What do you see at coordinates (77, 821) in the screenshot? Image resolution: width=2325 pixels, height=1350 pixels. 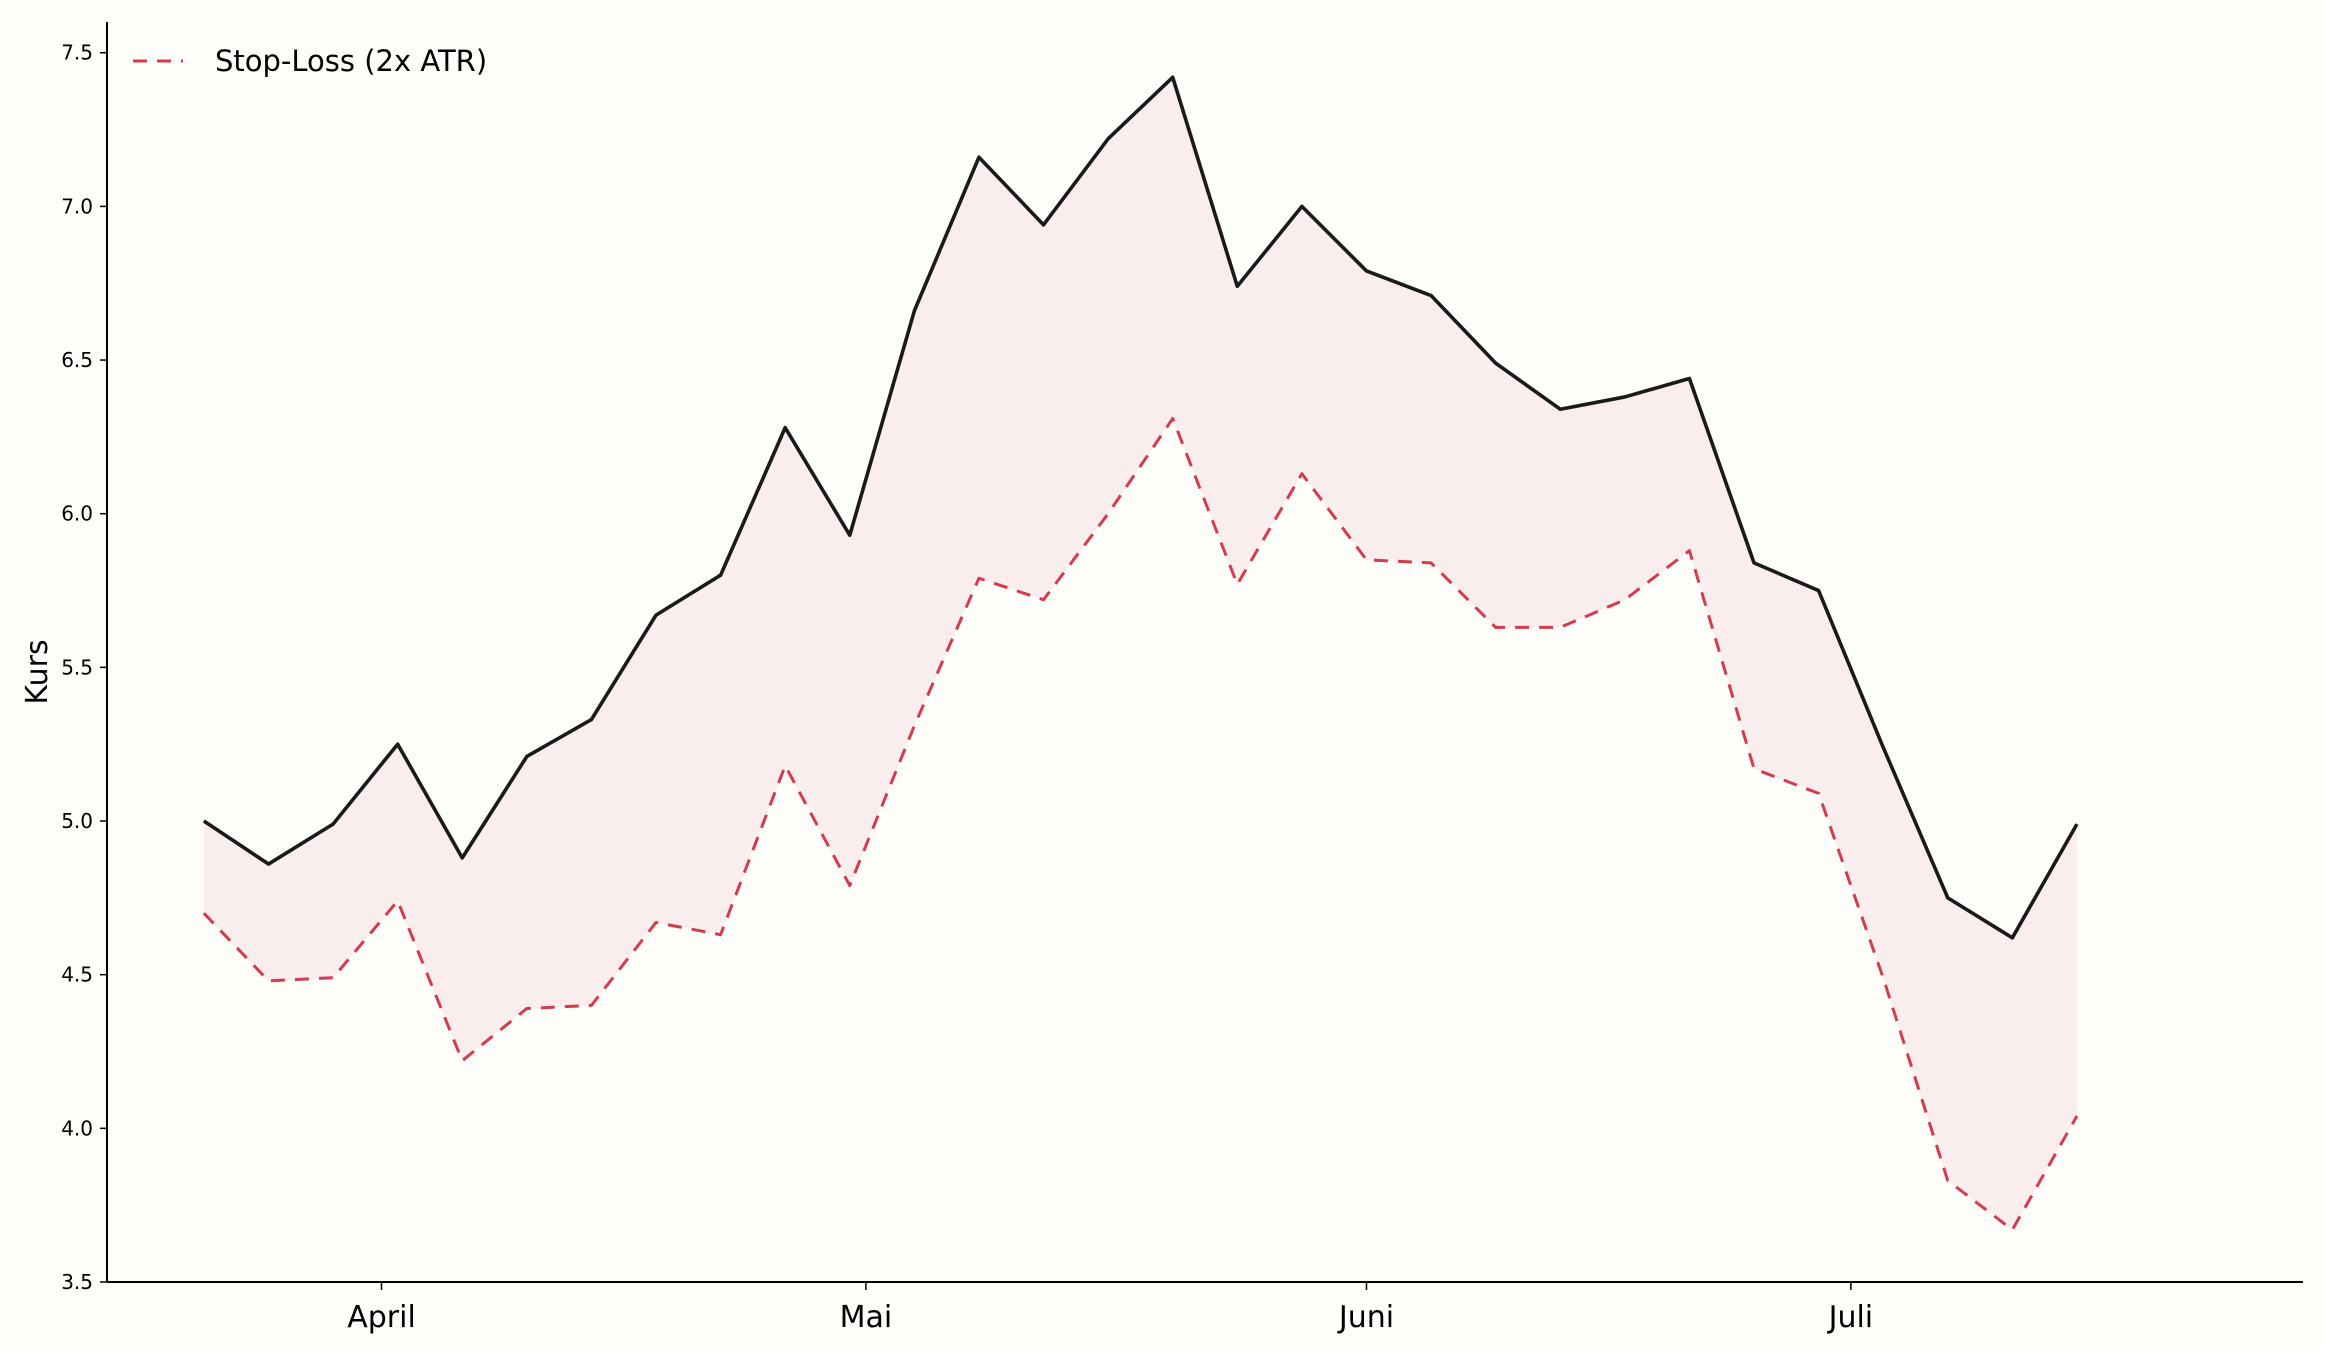 I see `y-tick-label: 5.0` at bounding box center [77, 821].